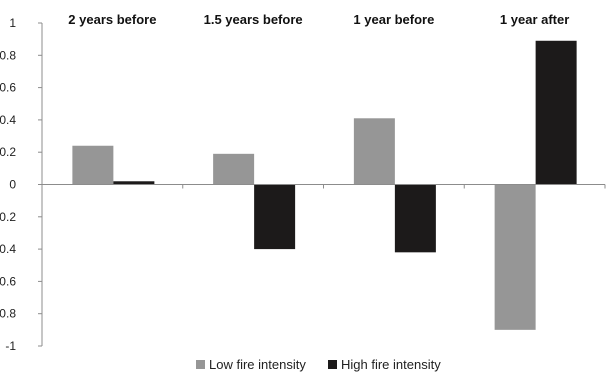  What do you see at coordinates (332, 364) in the screenshot?
I see `legend-swatch-high` at bounding box center [332, 364].